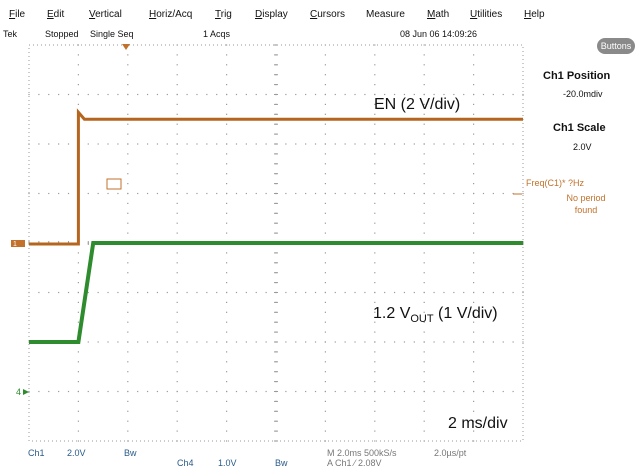 This screenshot has width=637, height=468. What do you see at coordinates (36, 453) in the screenshot?
I see `ch1-readout-label: Ch1` at bounding box center [36, 453].